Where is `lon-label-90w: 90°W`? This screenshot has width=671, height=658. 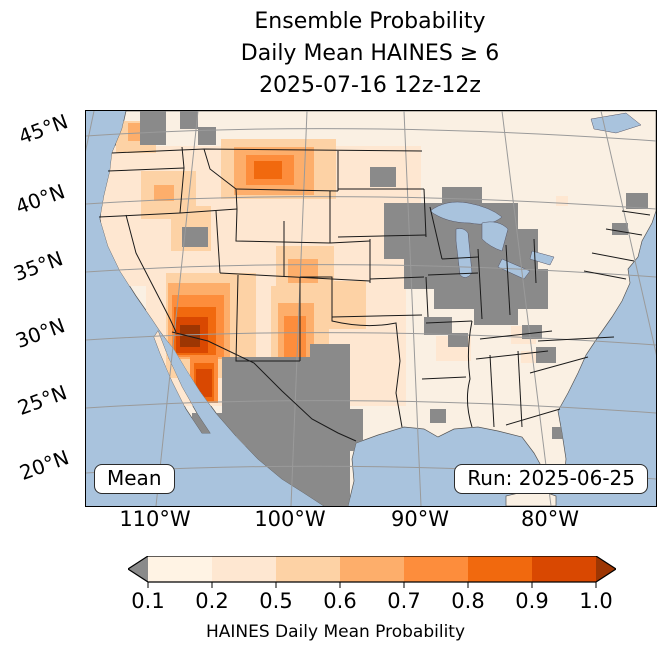 lon-label-90w: 90°W is located at coordinates (420, 519).